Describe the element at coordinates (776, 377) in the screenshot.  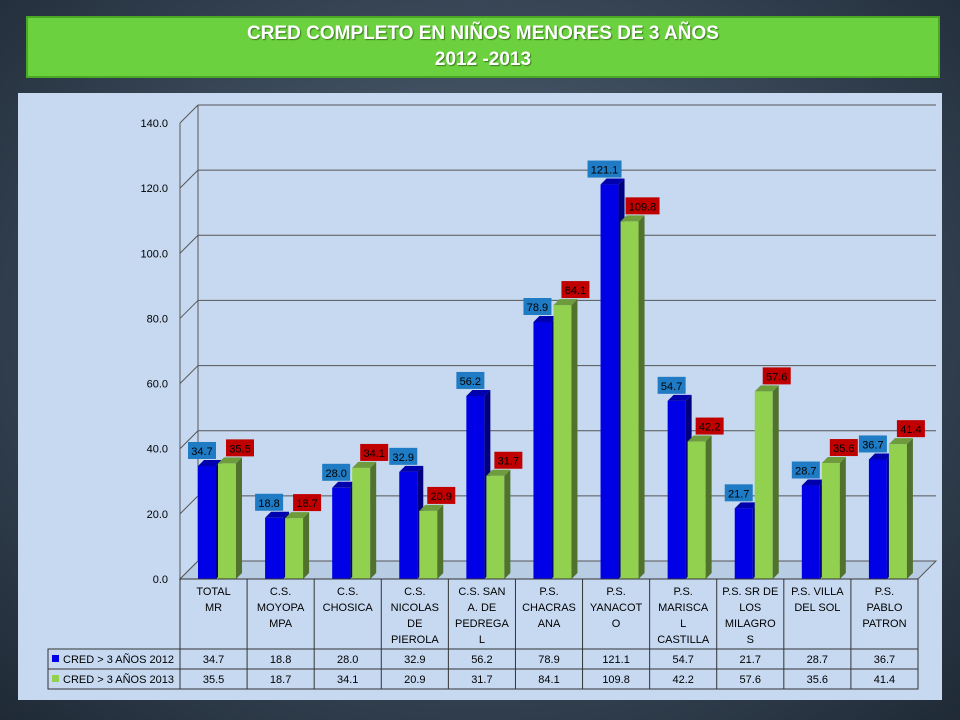
I see `data-label-text: 57.6` at that location.